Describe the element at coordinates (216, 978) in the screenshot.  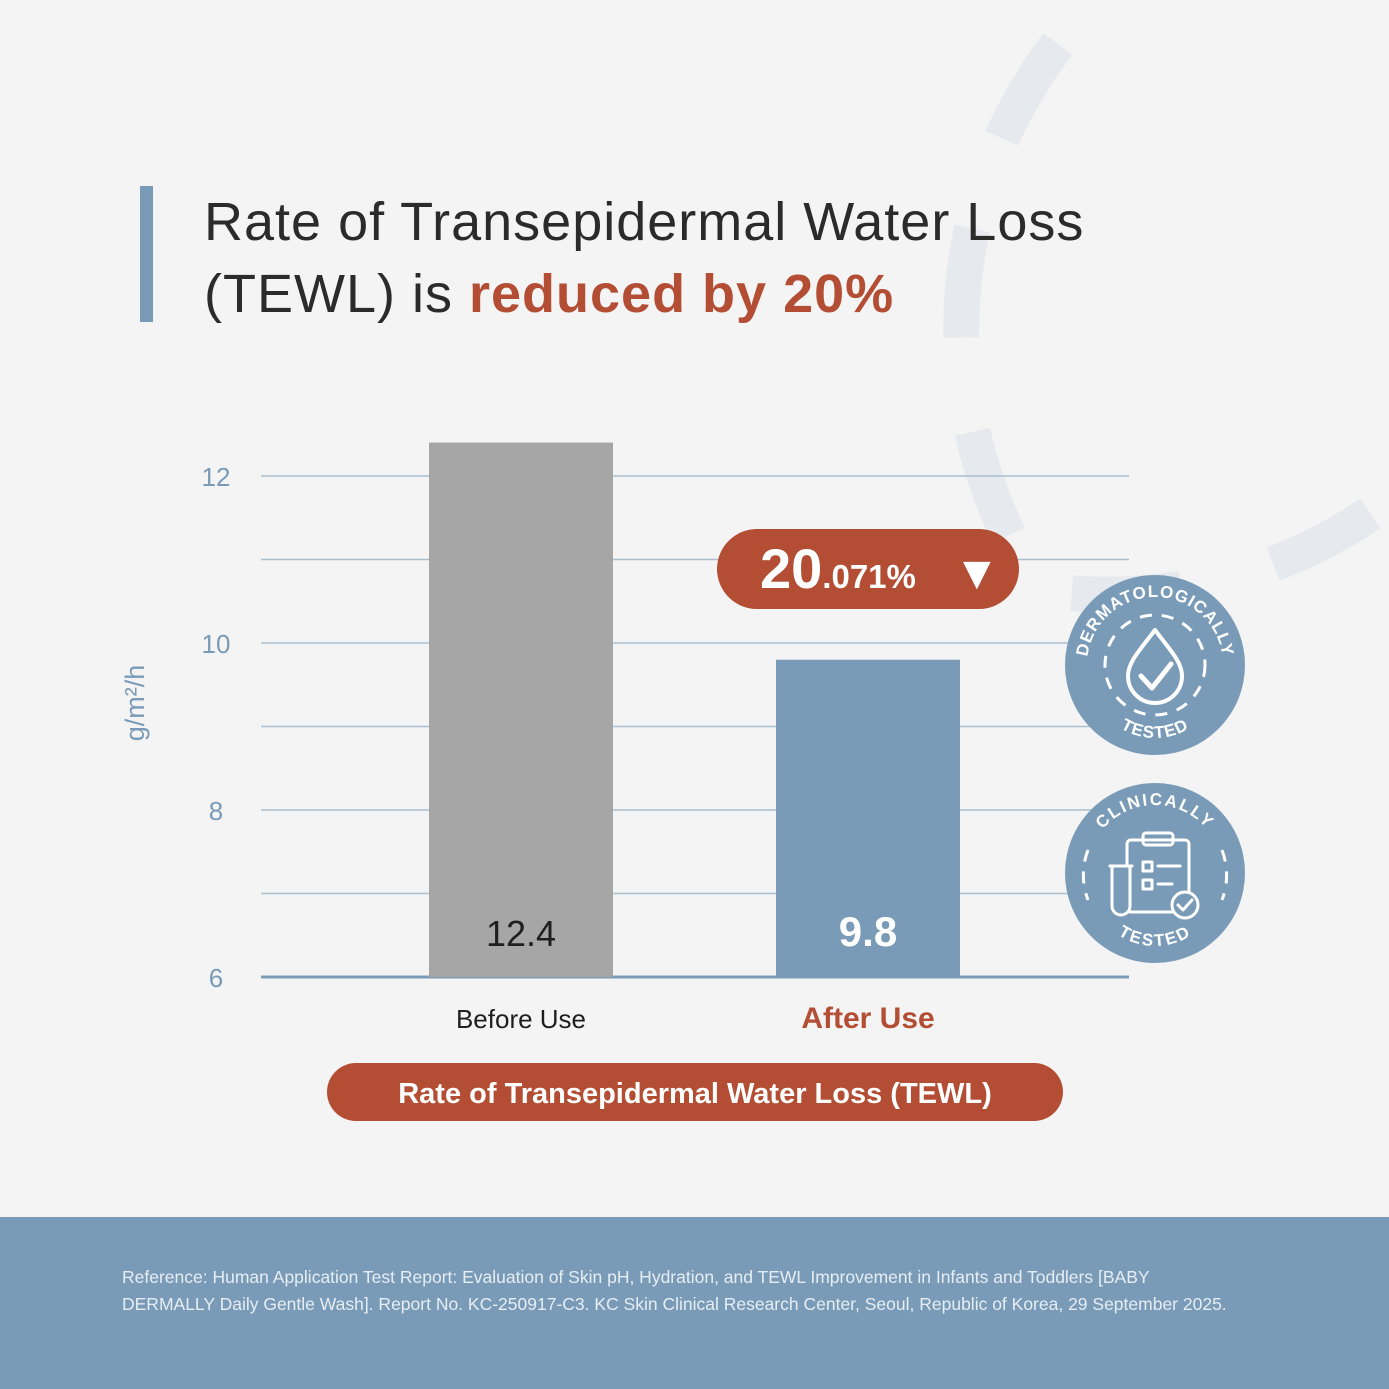
I see `y-tick-label: 6` at that location.